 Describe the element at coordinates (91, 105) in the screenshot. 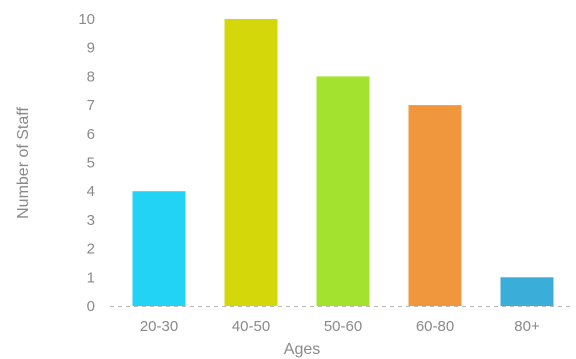

I see `y-tick-label: 7` at that location.